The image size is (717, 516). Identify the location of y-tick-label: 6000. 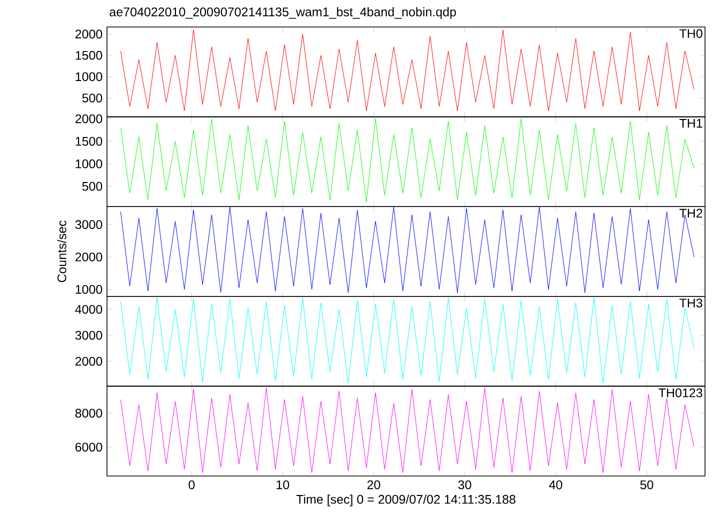
(88, 447).